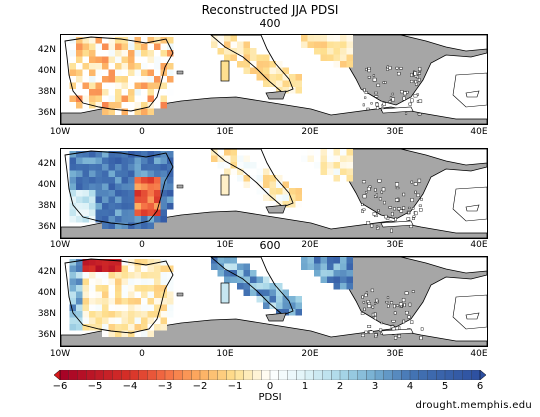 The image size is (540, 417). Describe the element at coordinates (46, 71) in the screenshot. I see `lat-label: 40N` at that location.